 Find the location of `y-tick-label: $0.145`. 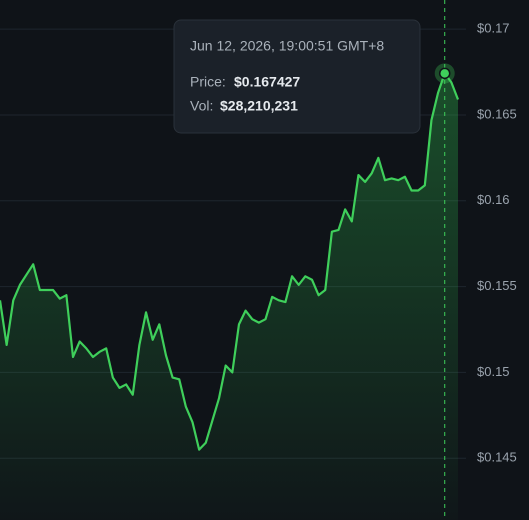

y-tick-label: $0.145 is located at coordinates (497, 457).